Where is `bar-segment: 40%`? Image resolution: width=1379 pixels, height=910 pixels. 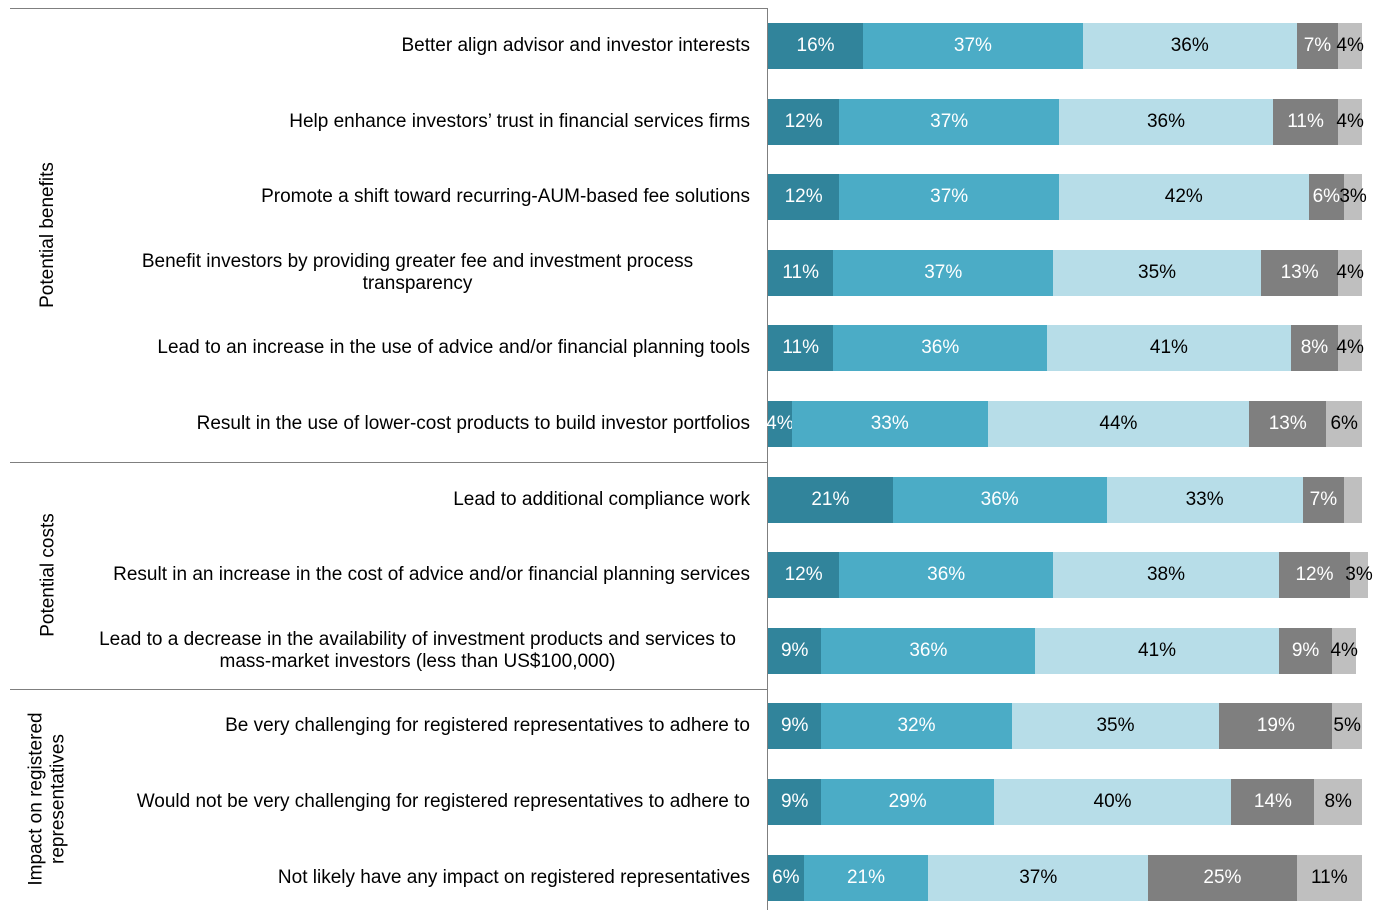 bar-segment: 40% is located at coordinates (1112, 802).